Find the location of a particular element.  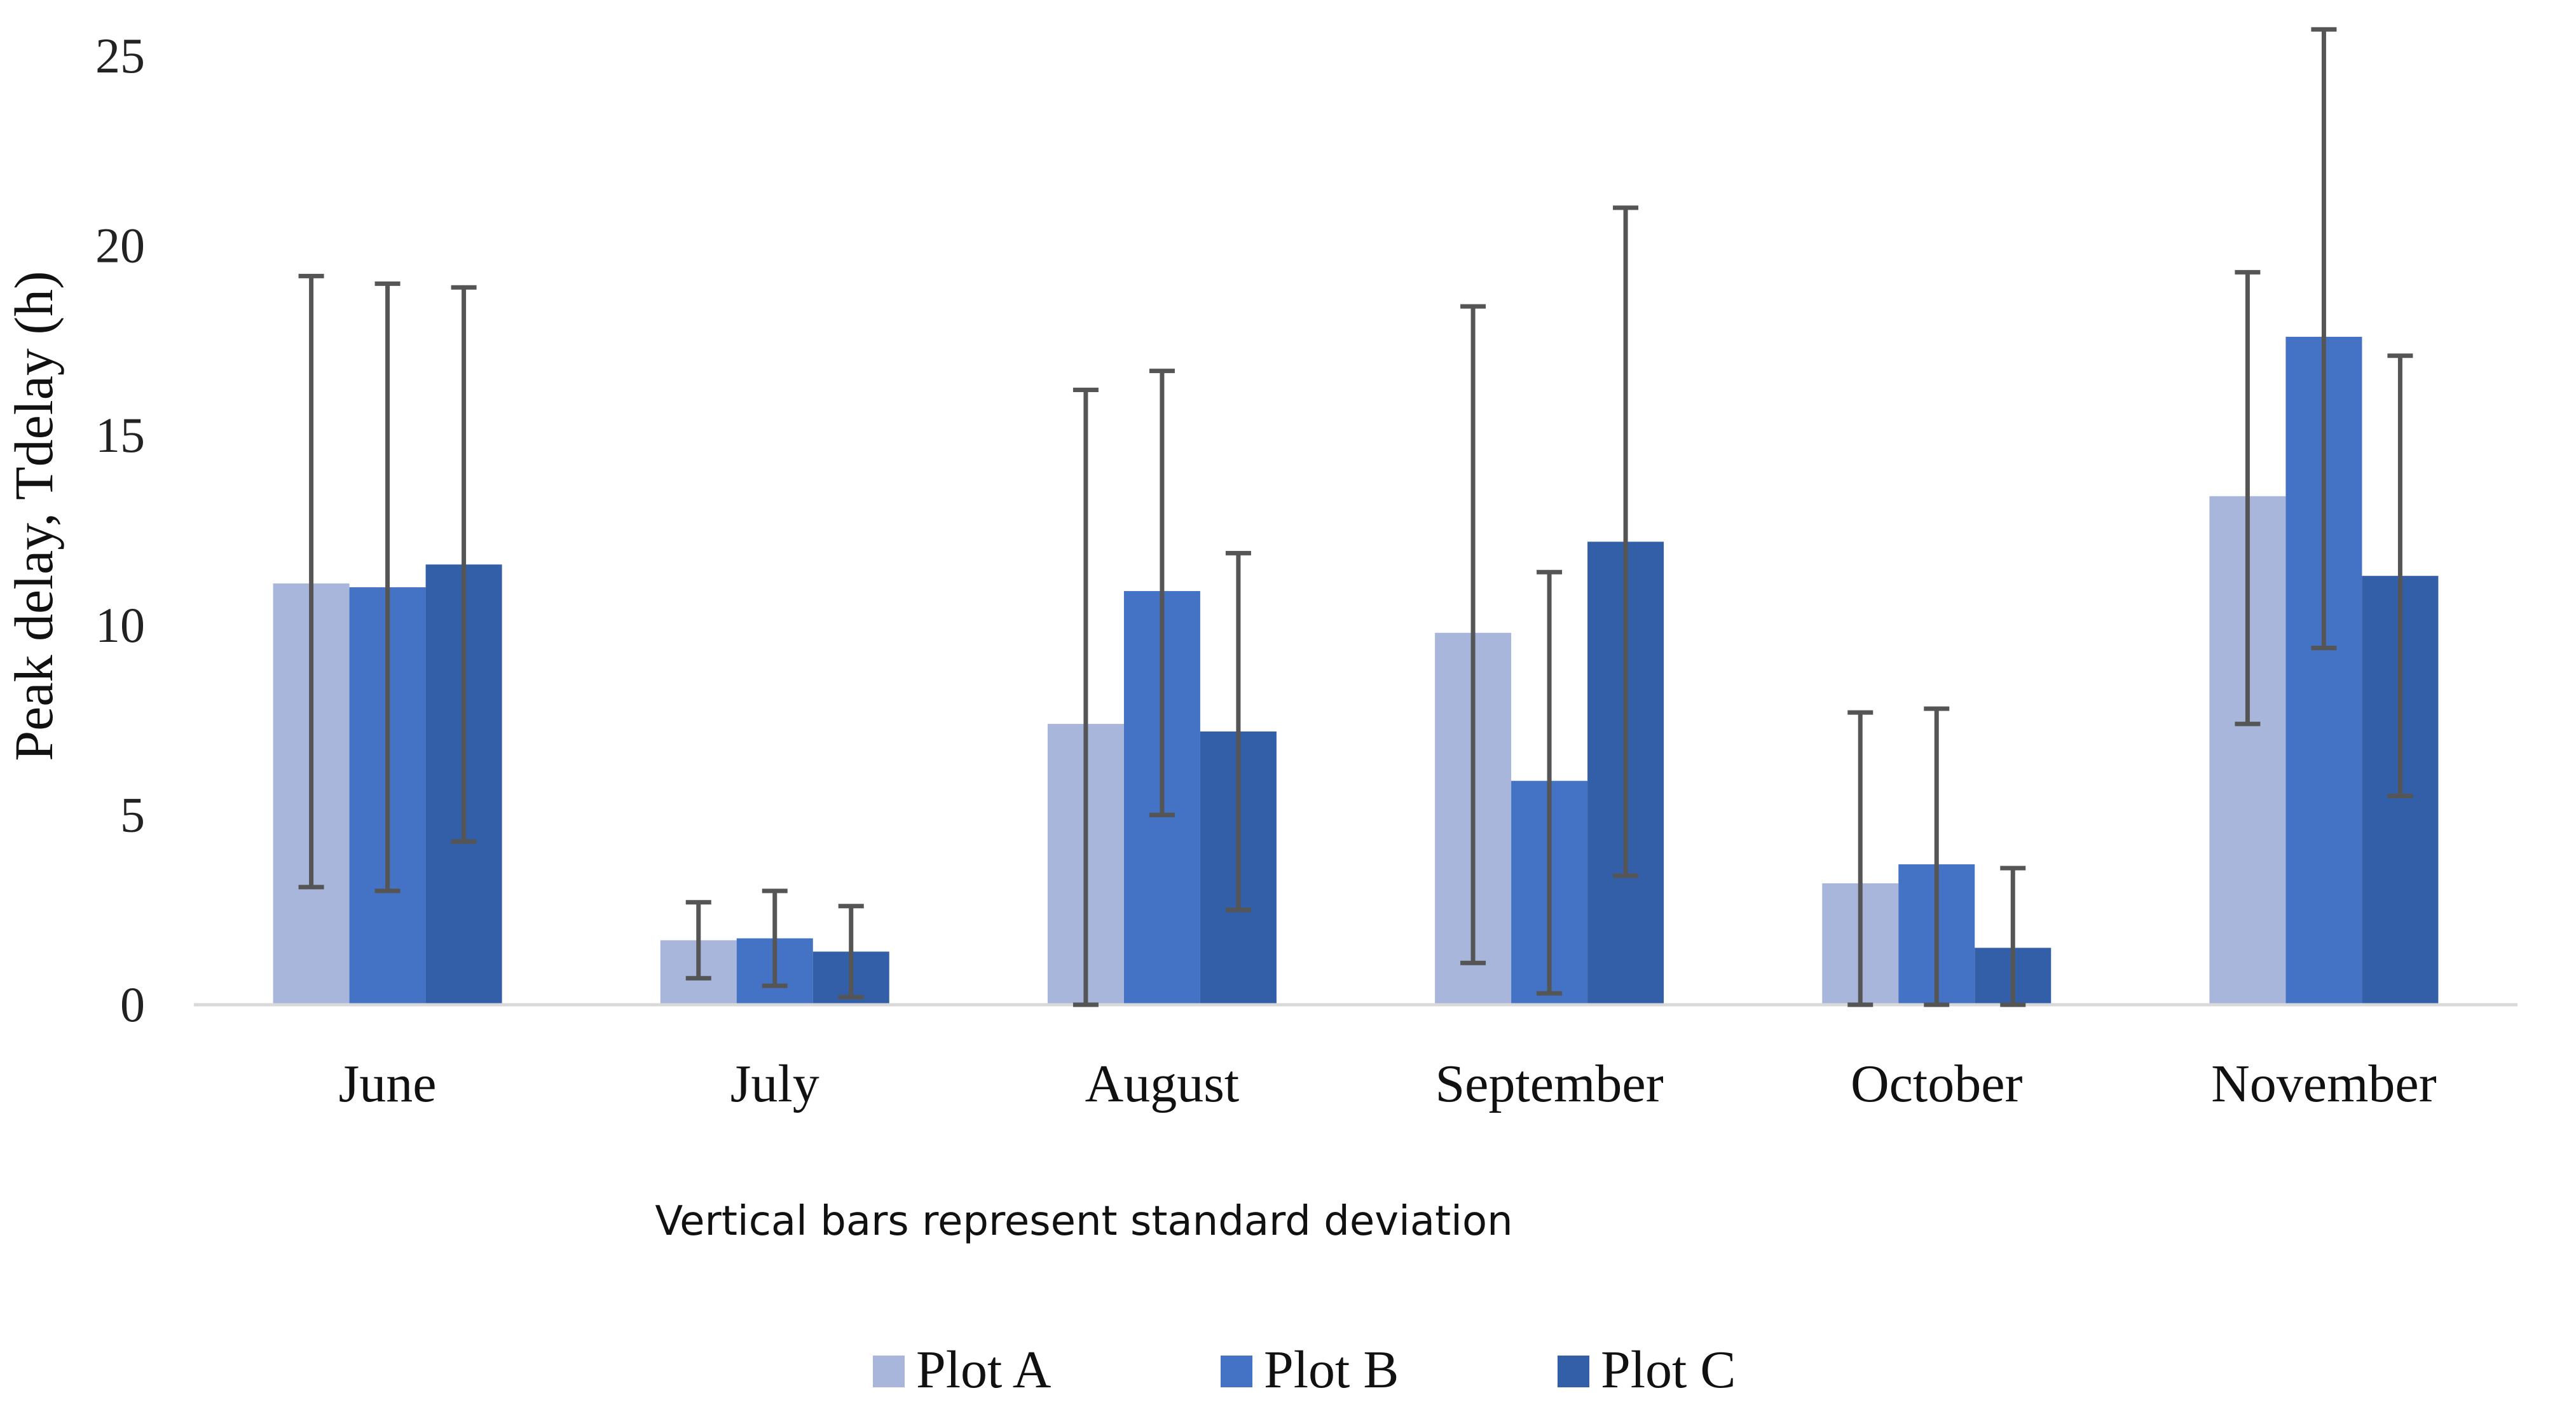

category-label: September is located at coordinates (1549, 1083).